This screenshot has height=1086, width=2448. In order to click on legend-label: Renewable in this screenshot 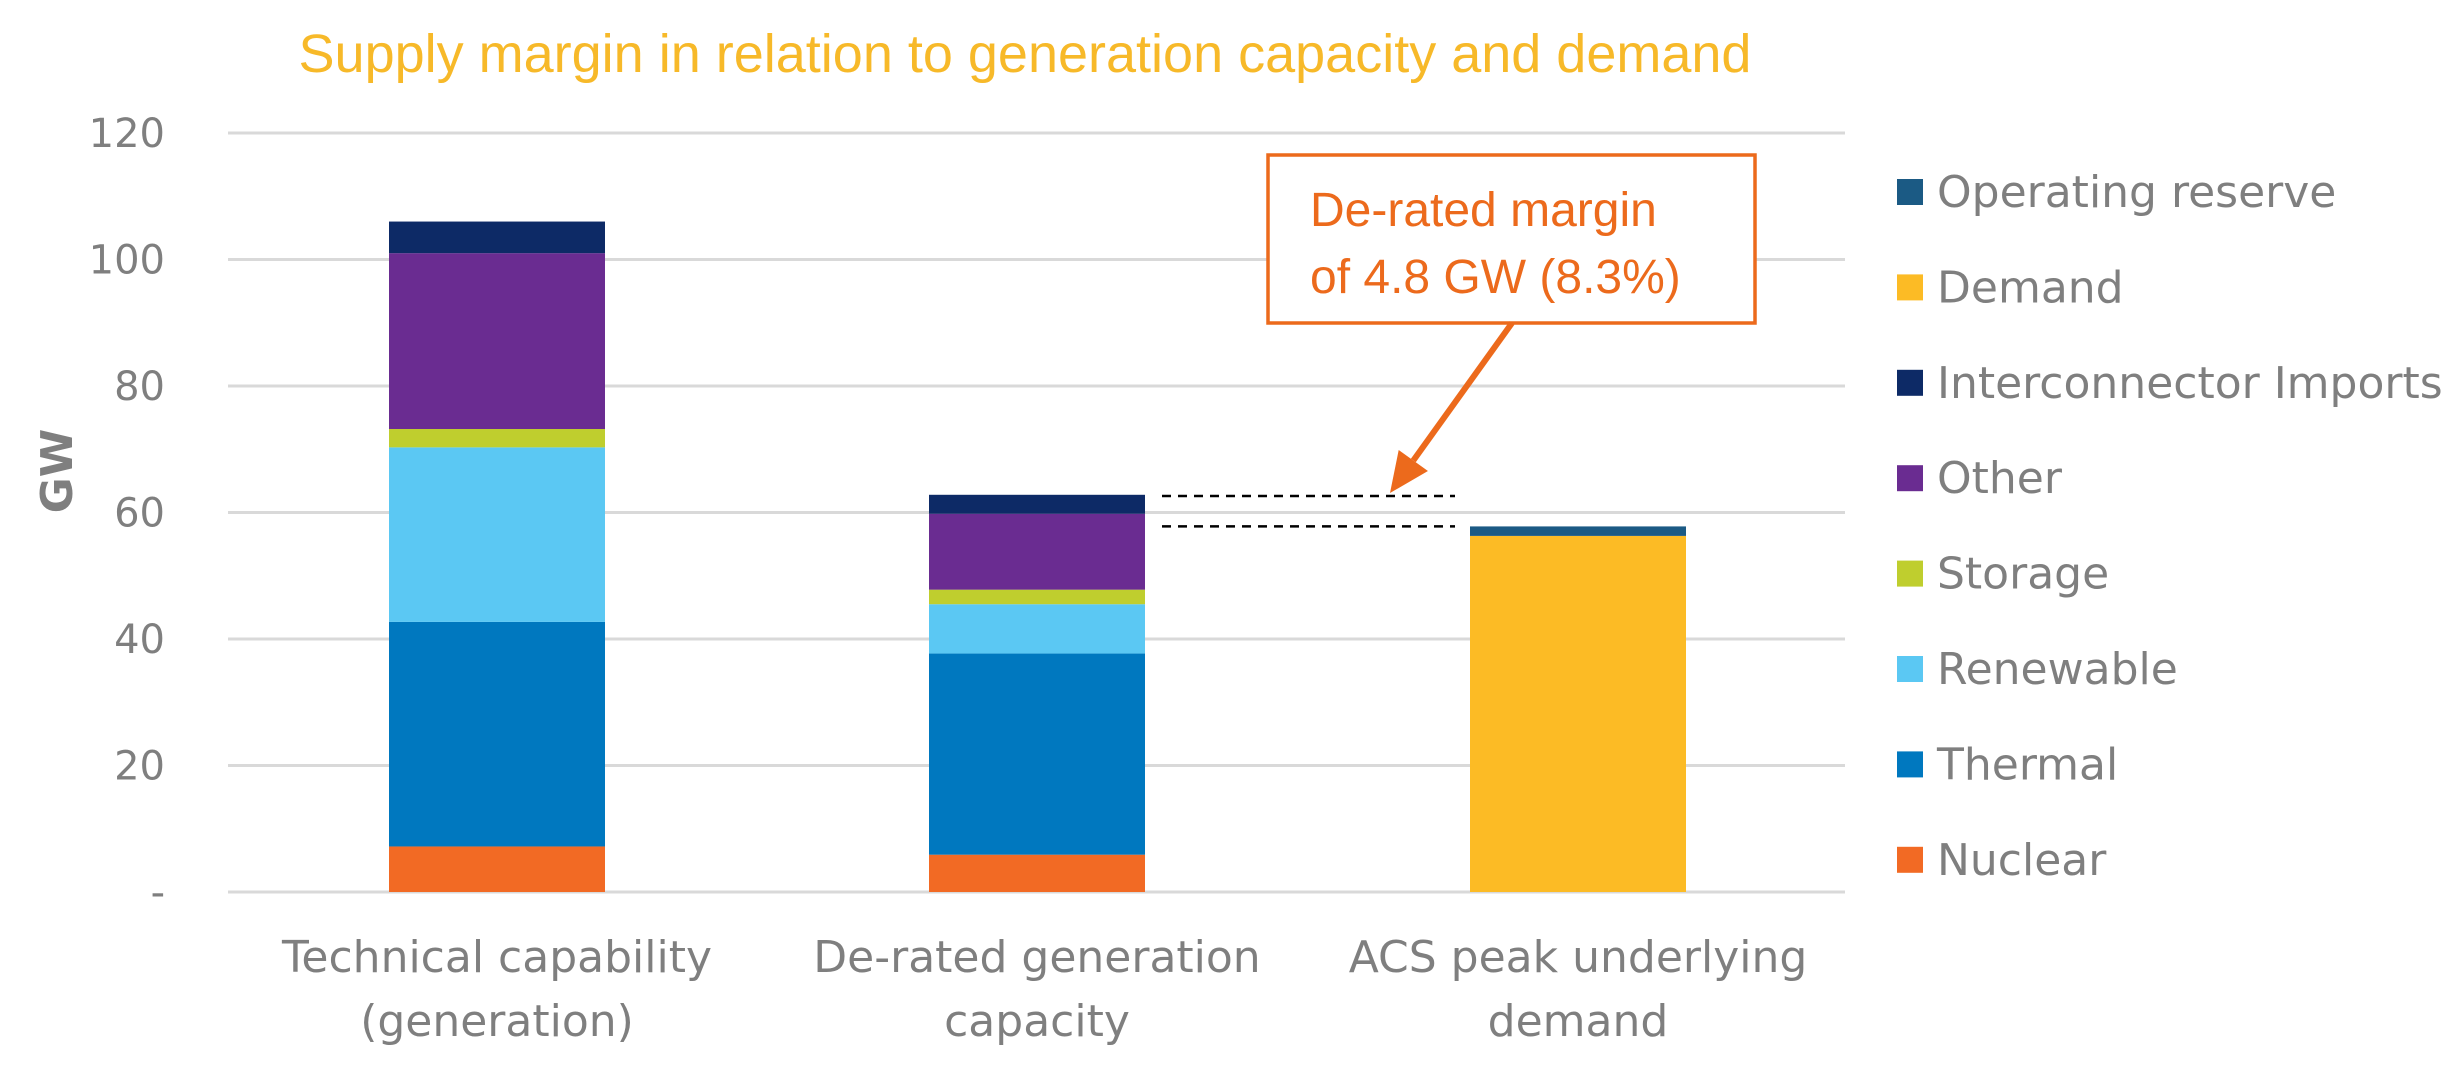, I will do `click(2057, 669)`.